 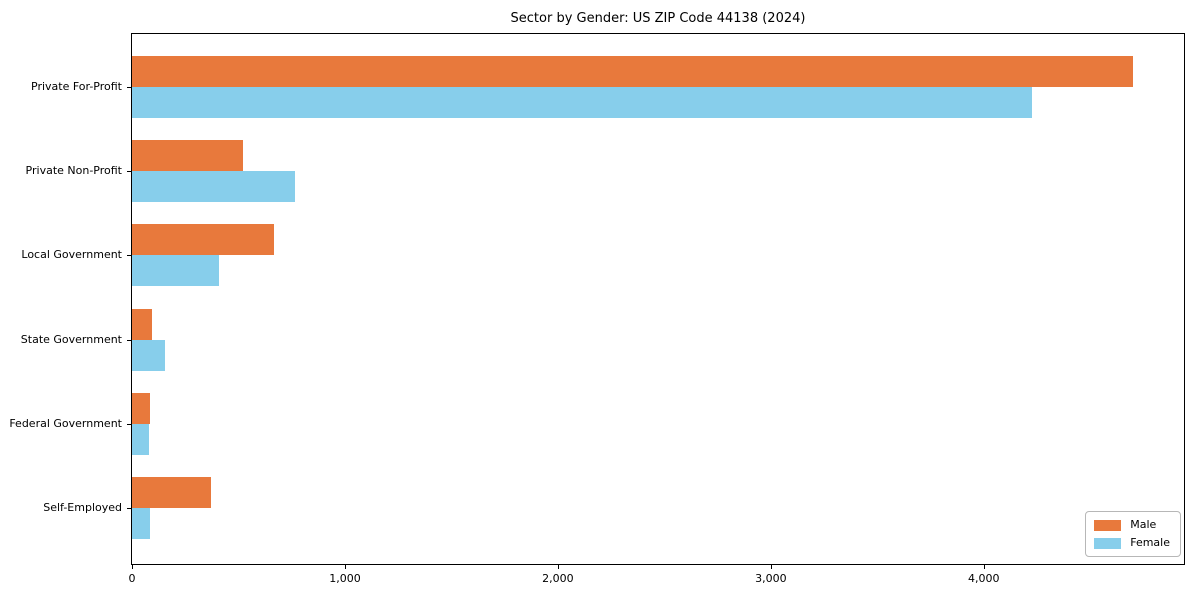 What do you see at coordinates (140, 439) in the screenshot?
I see `bar-female-federal-government` at bounding box center [140, 439].